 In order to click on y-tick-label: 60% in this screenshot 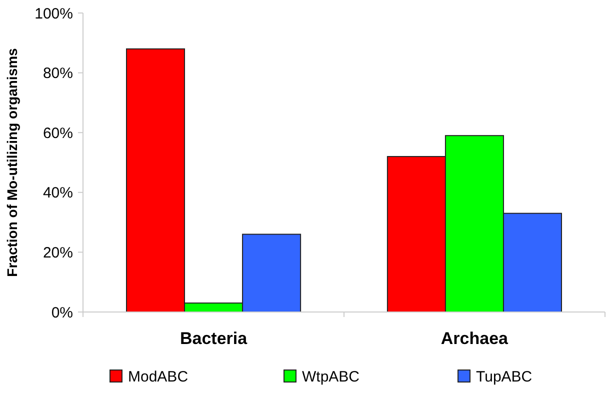, I will do `click(57, 133)`.